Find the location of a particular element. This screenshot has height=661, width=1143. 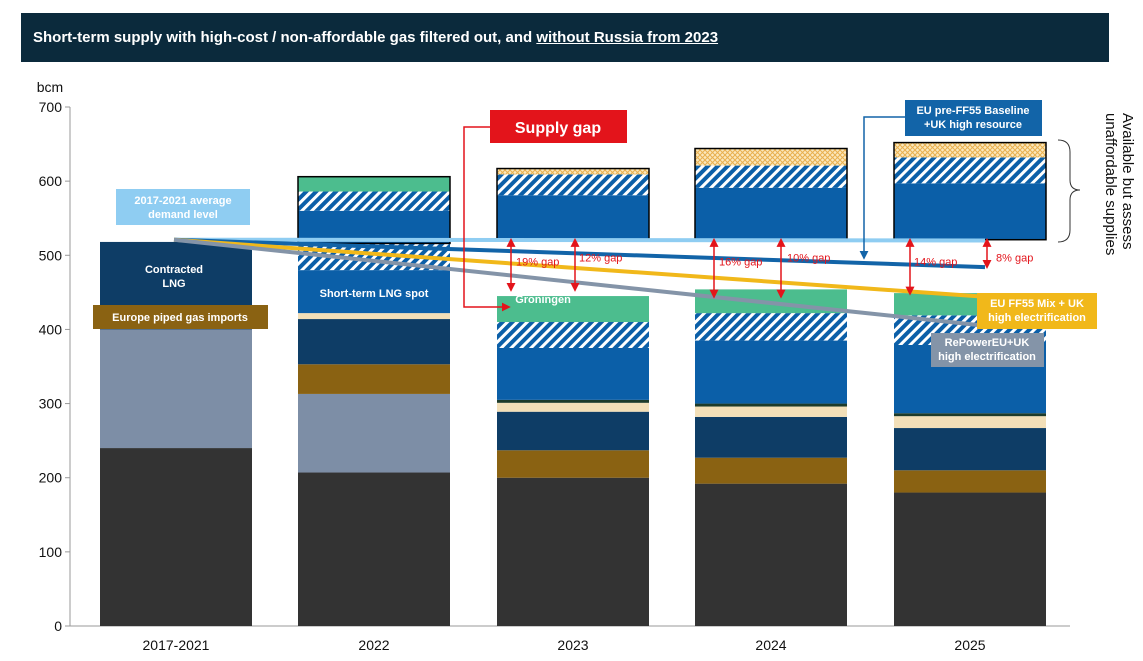

x-tick-label: 2017-2021 is located at coordinates (176, 645).